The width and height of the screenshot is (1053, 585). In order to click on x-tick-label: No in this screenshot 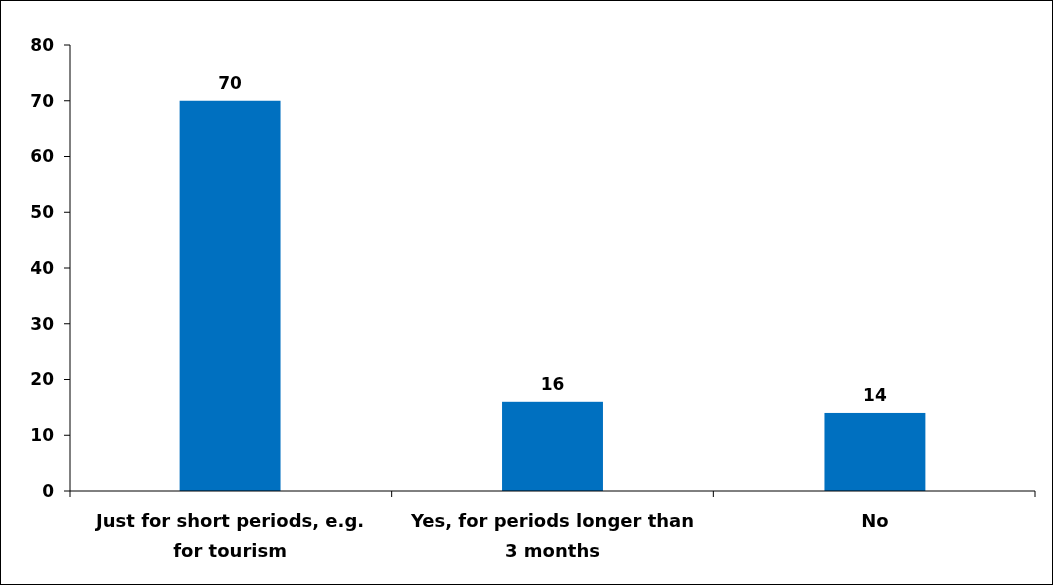, I will do `click(875, 520)`.